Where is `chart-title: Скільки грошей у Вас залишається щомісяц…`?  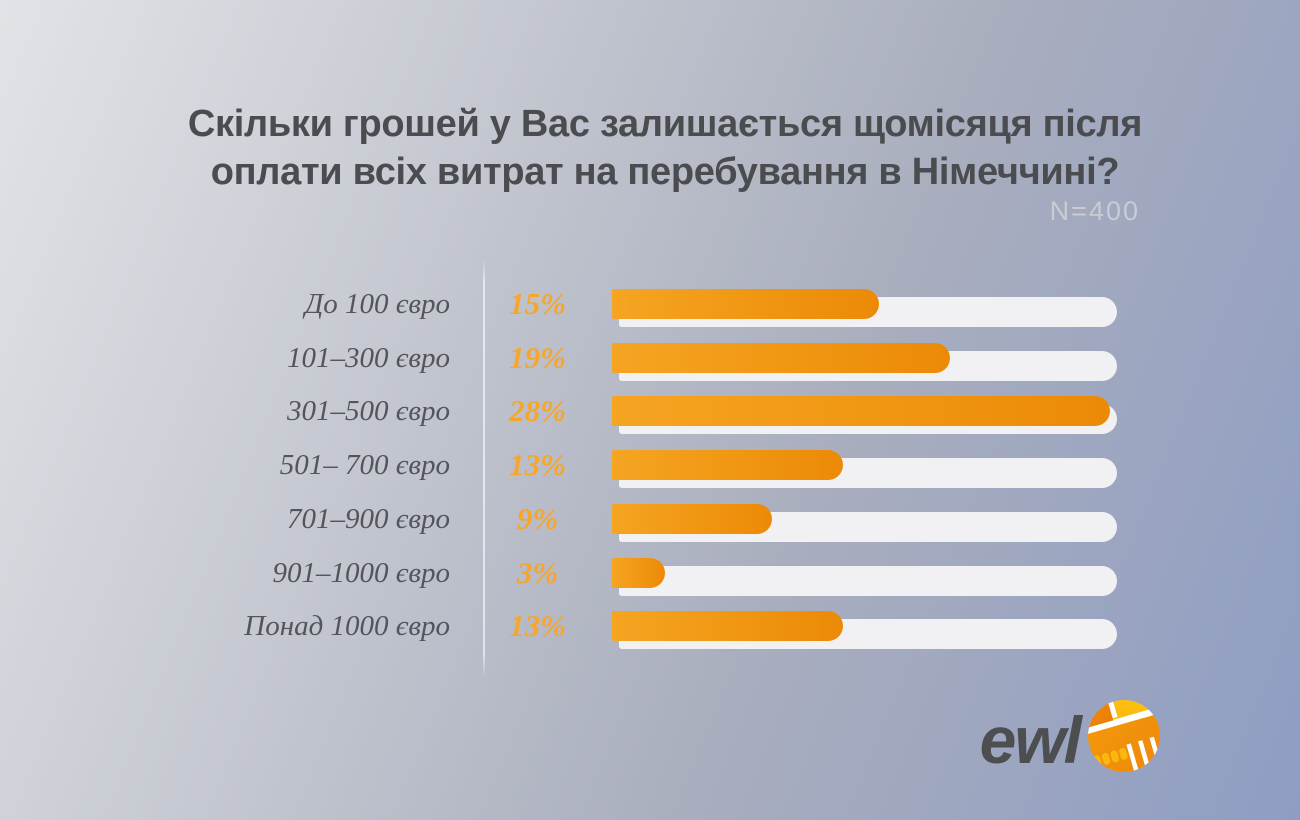 chart-title: Скільки грошей у Вас залишається щомісяц… is located at coordinates (665, 148).